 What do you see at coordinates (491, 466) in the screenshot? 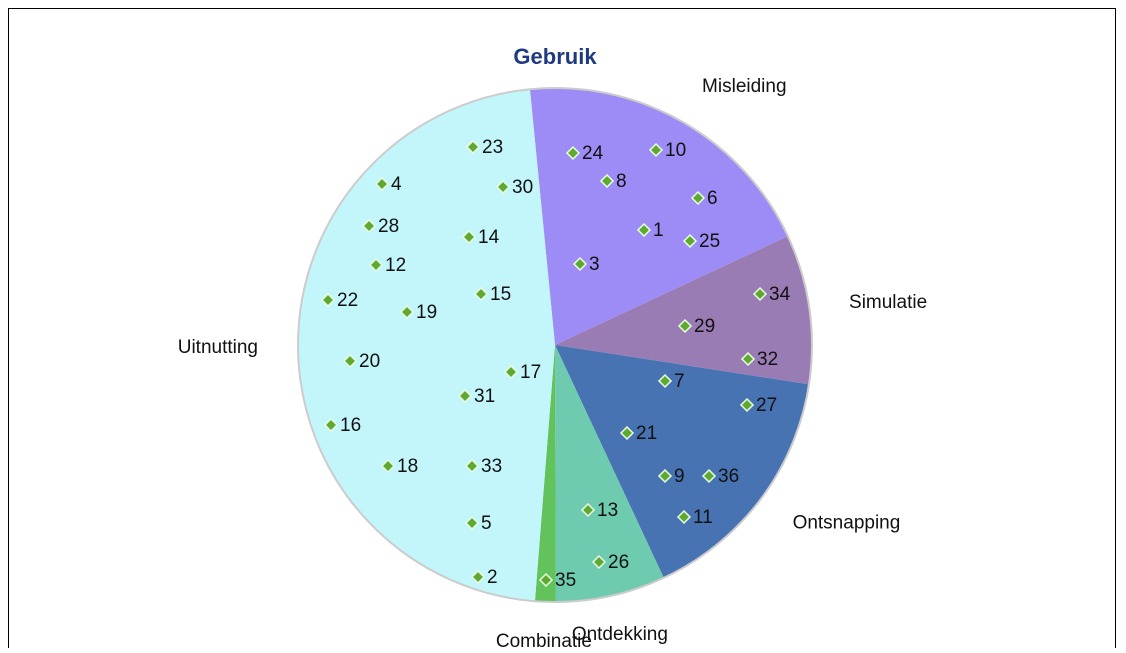
I see `point-label: 33` at bounding box center [491, 466].